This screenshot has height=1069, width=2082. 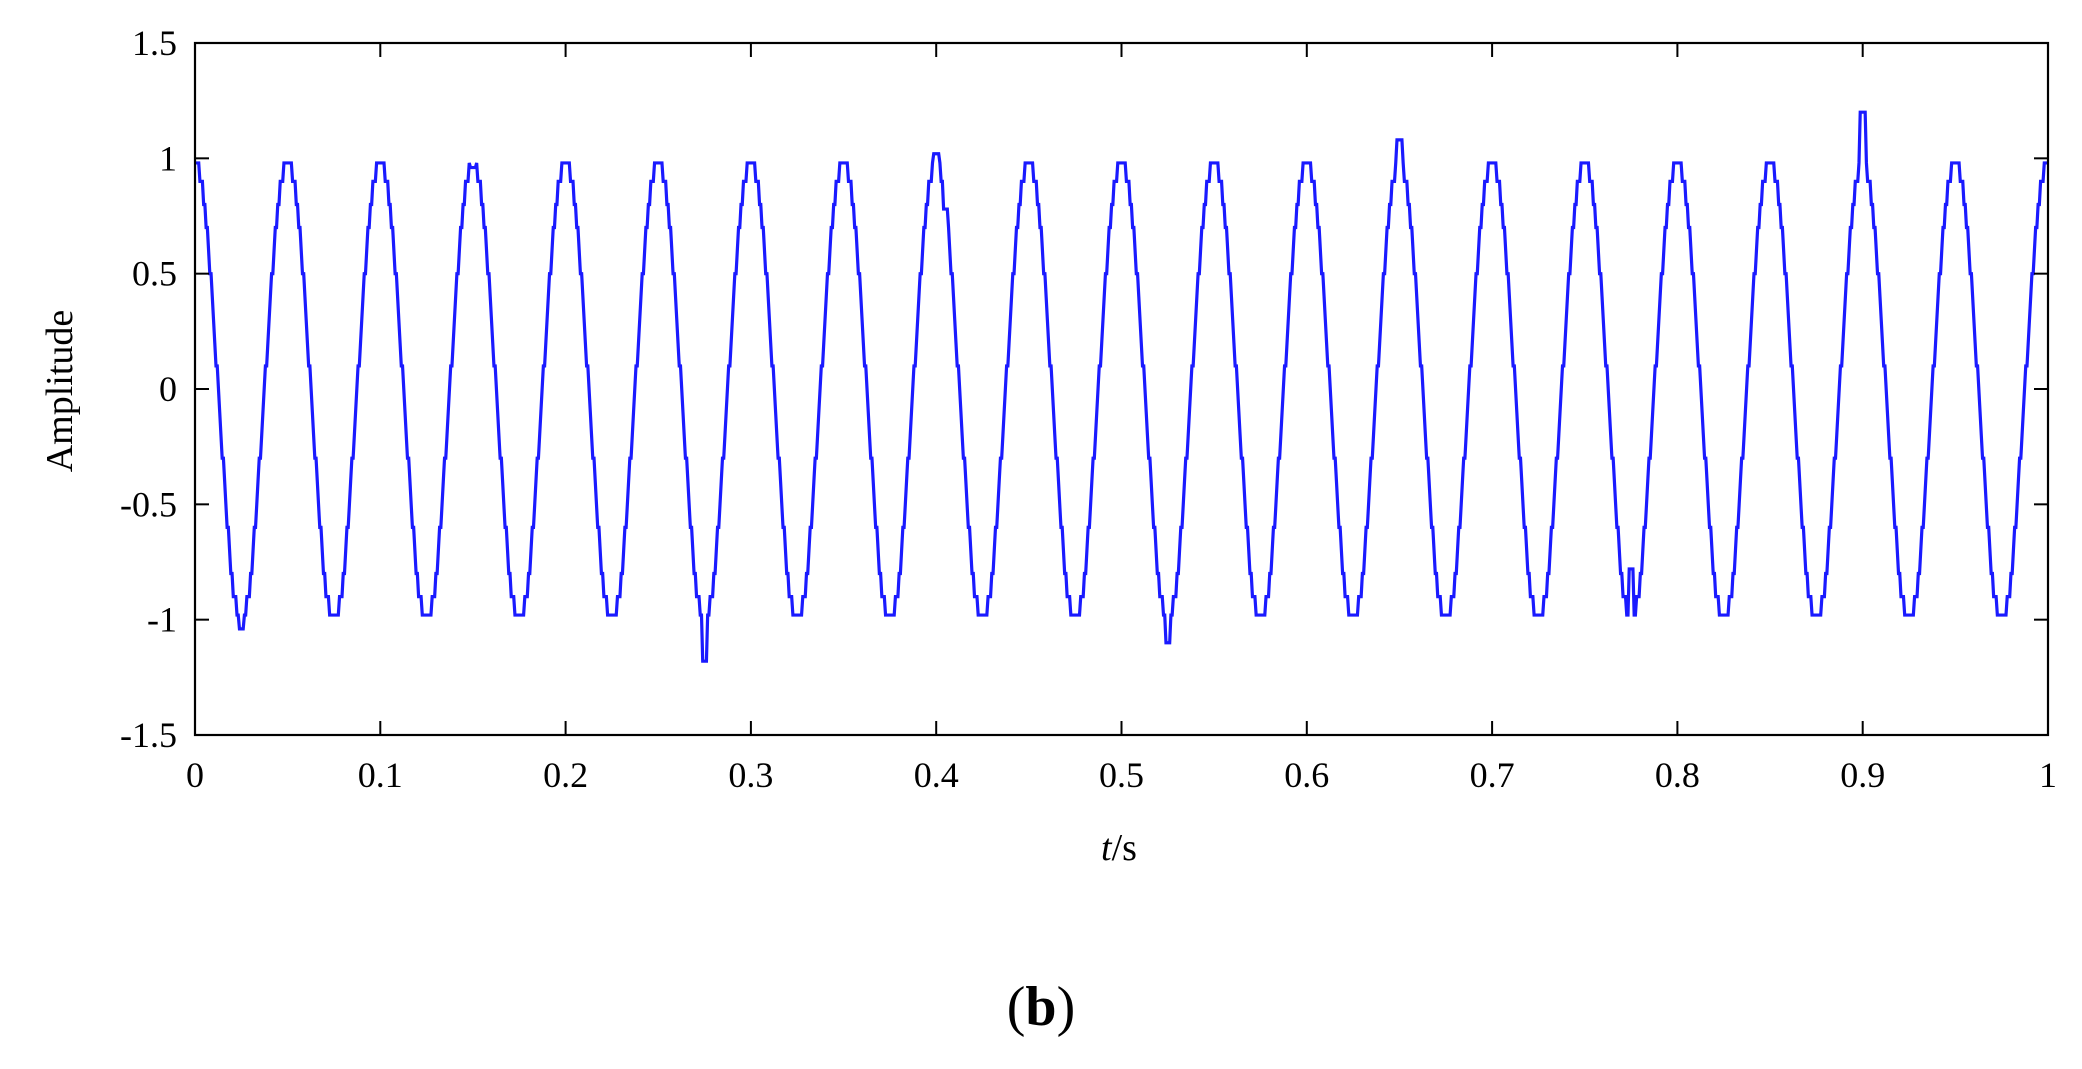 I want to click on x-tick-label: 0.9, so click(x=1862, y=775).